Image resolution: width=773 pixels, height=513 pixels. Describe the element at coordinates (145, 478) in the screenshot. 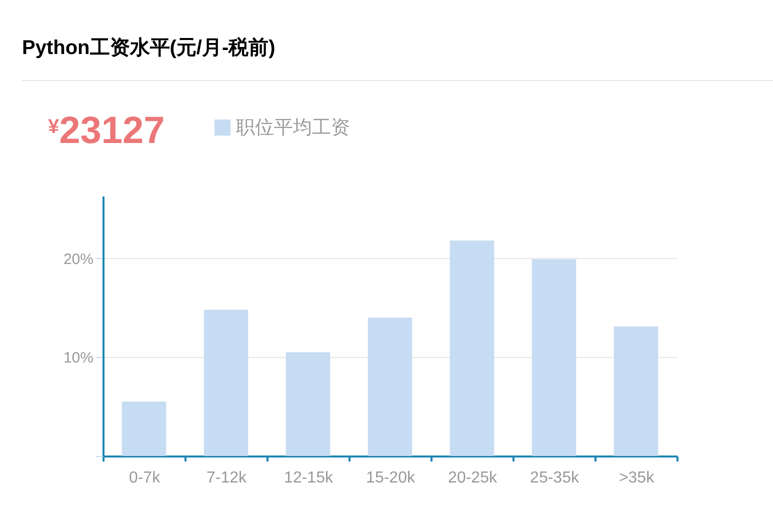

I see `x-tick-label: 0-7k` at that location.